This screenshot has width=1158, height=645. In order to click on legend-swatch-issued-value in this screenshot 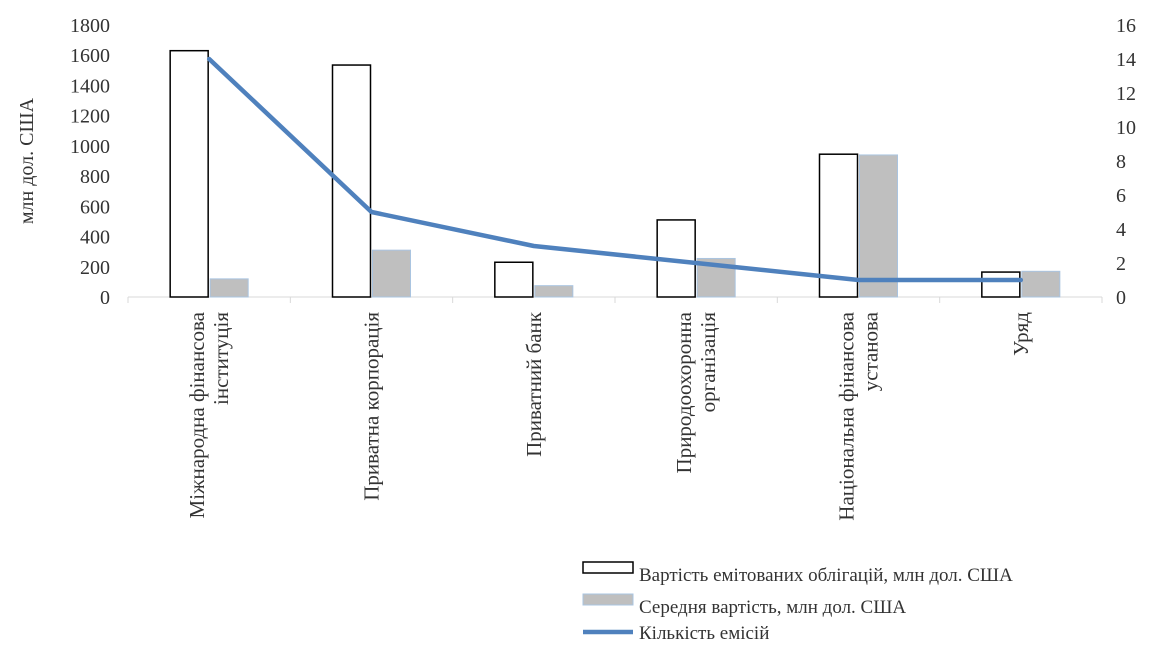, I will do `click(608, 567)`.